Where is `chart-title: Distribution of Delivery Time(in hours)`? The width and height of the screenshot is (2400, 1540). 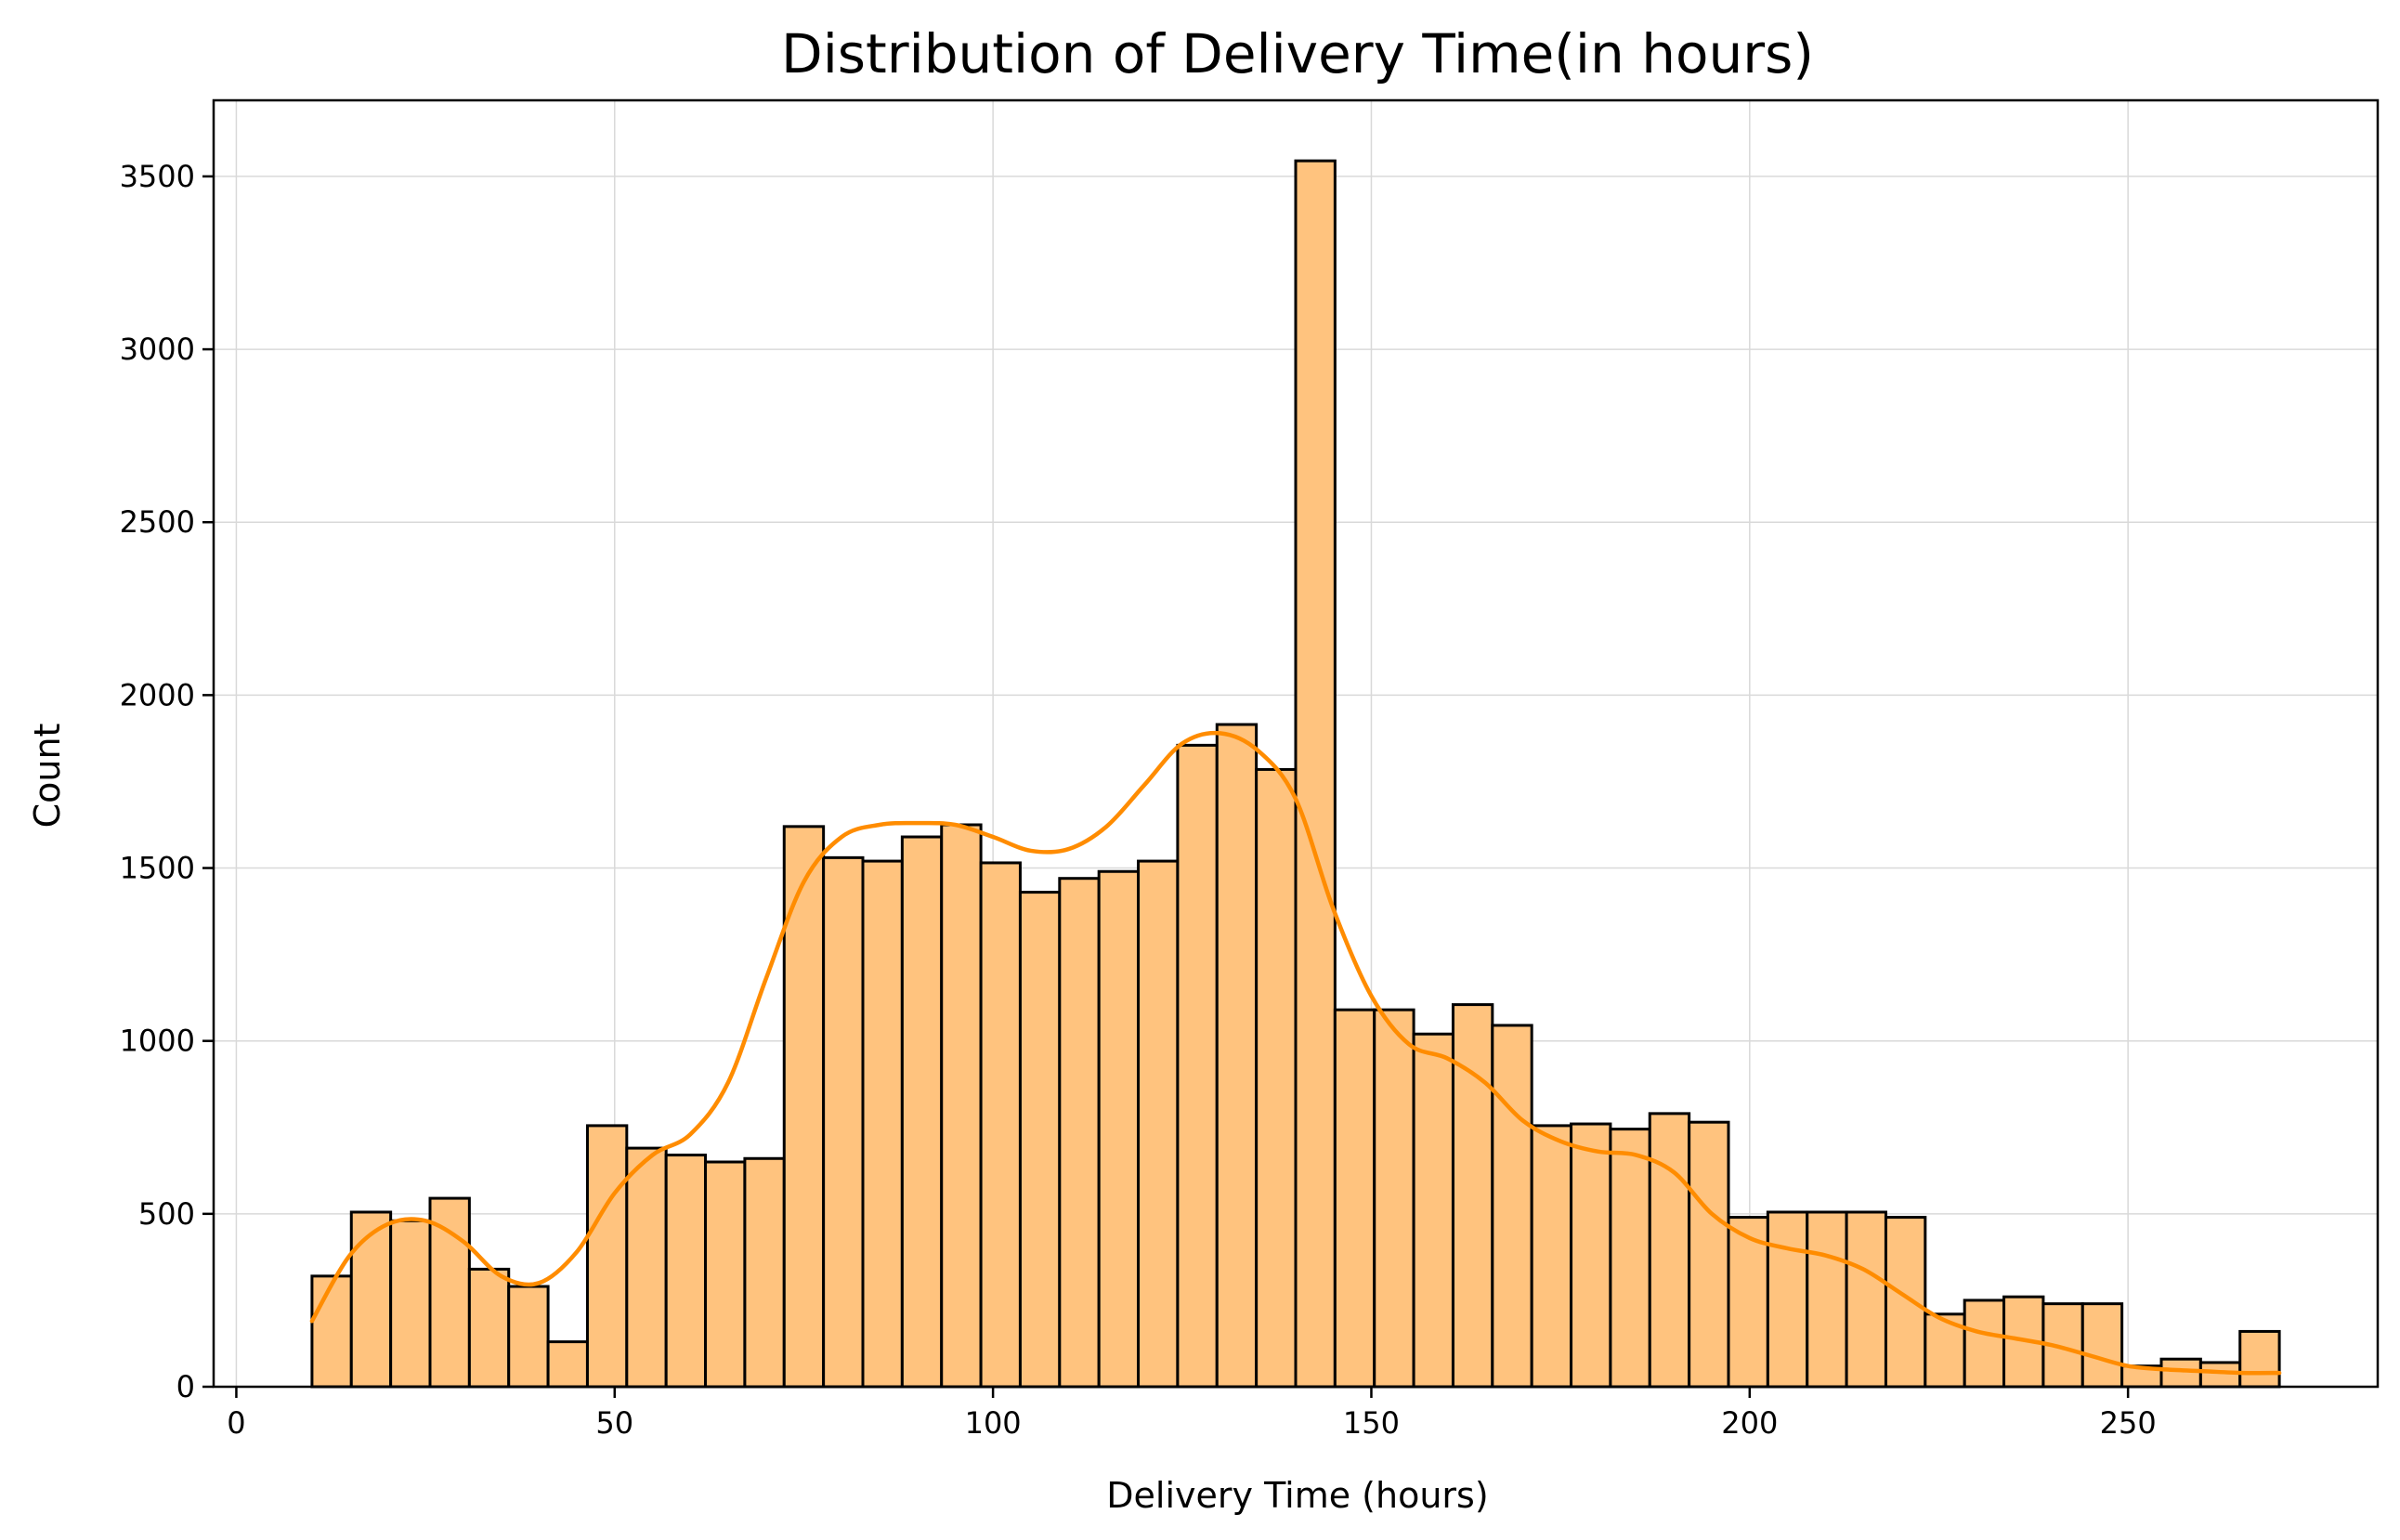 chart-title: Distribution of Delivery Time(in hours) is located at coordinates (1297, 53).